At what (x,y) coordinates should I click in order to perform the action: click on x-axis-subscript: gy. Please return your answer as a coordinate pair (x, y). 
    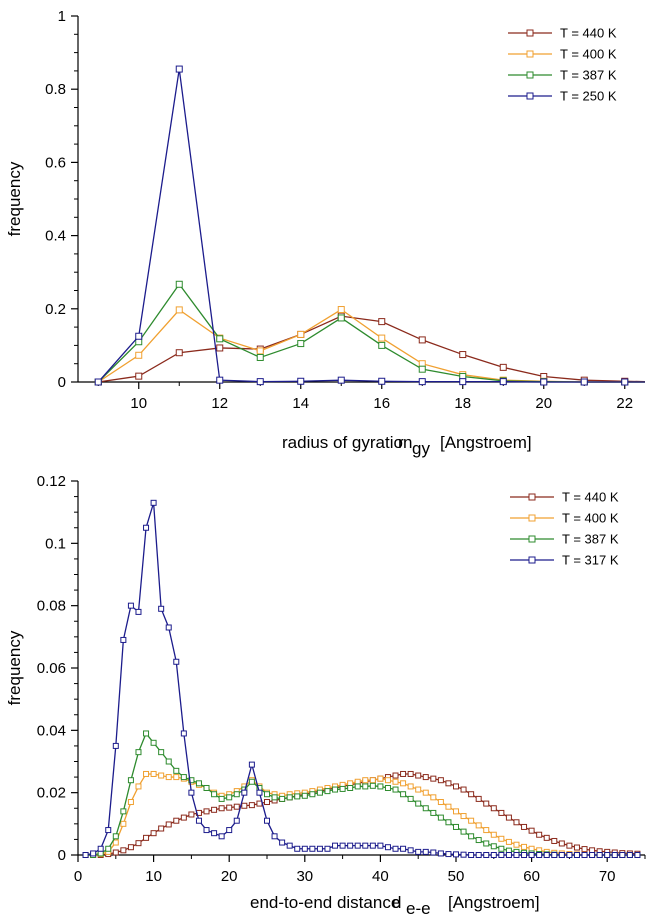
    Looking at the image, I should click on (421, 448).